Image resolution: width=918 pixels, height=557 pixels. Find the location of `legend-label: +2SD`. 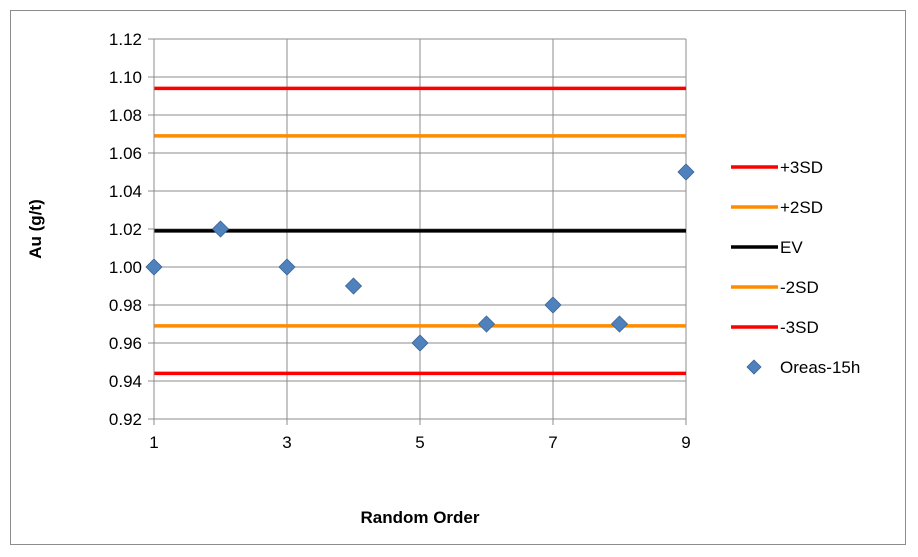

legend-label: +2SD is located at coordinates (801, 207).